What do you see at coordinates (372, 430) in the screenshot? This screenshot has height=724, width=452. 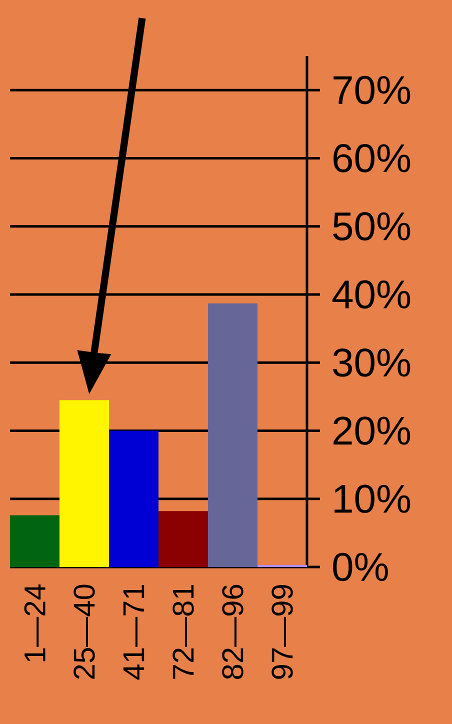 I see `y-tick-label: 20%` at bounding box center [372, 430].